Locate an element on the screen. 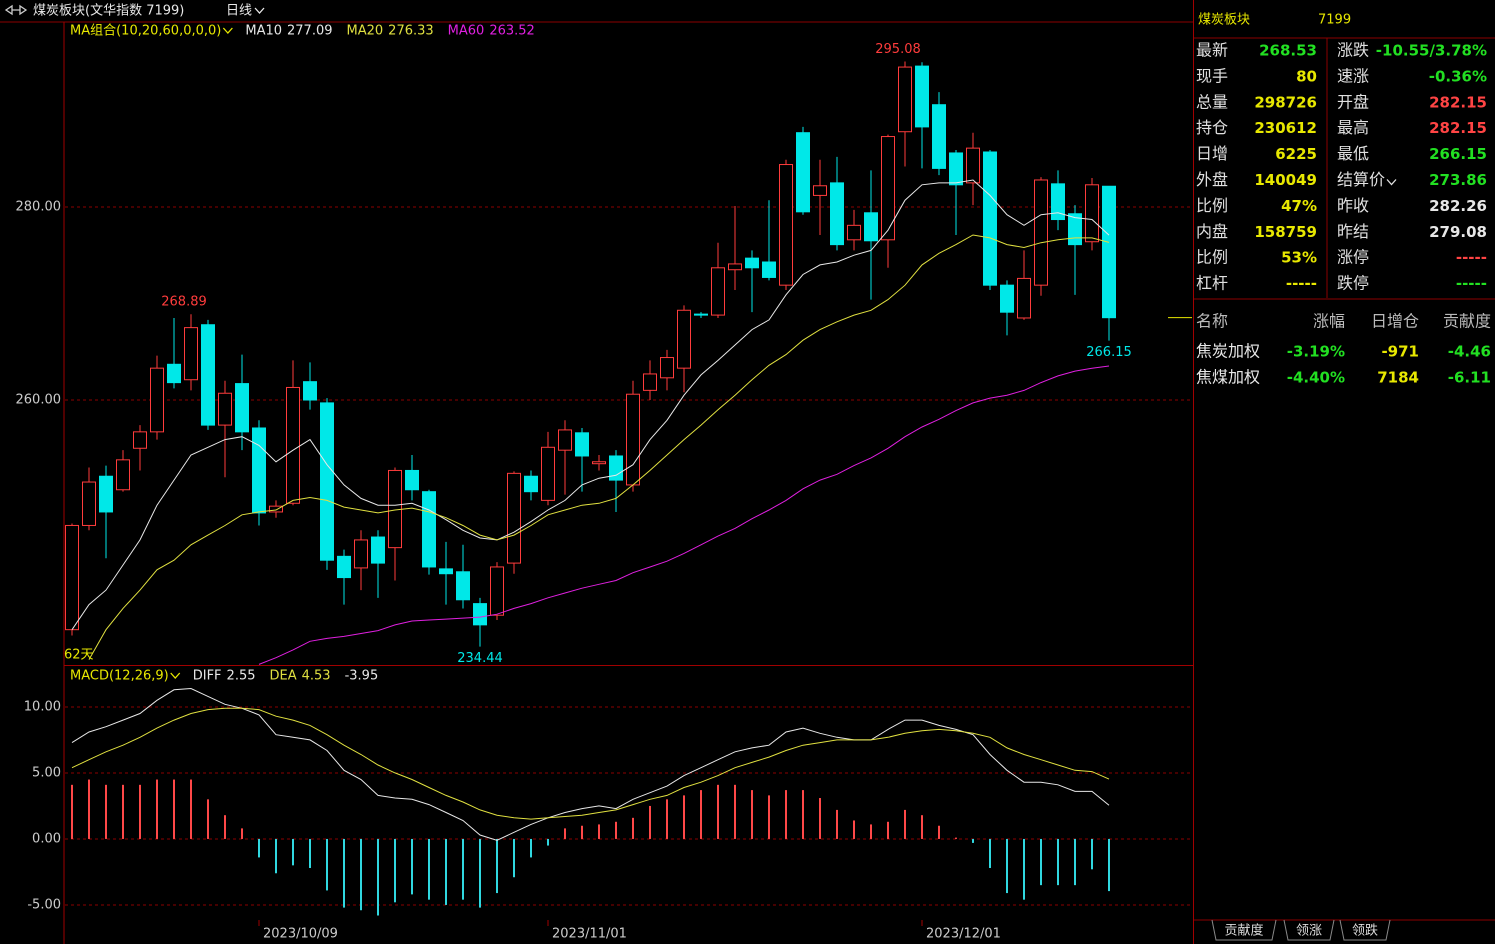 The width and height of the screenshot is (1495, 944). component-cell: -4.40% is located at coordinates (1316, 378).